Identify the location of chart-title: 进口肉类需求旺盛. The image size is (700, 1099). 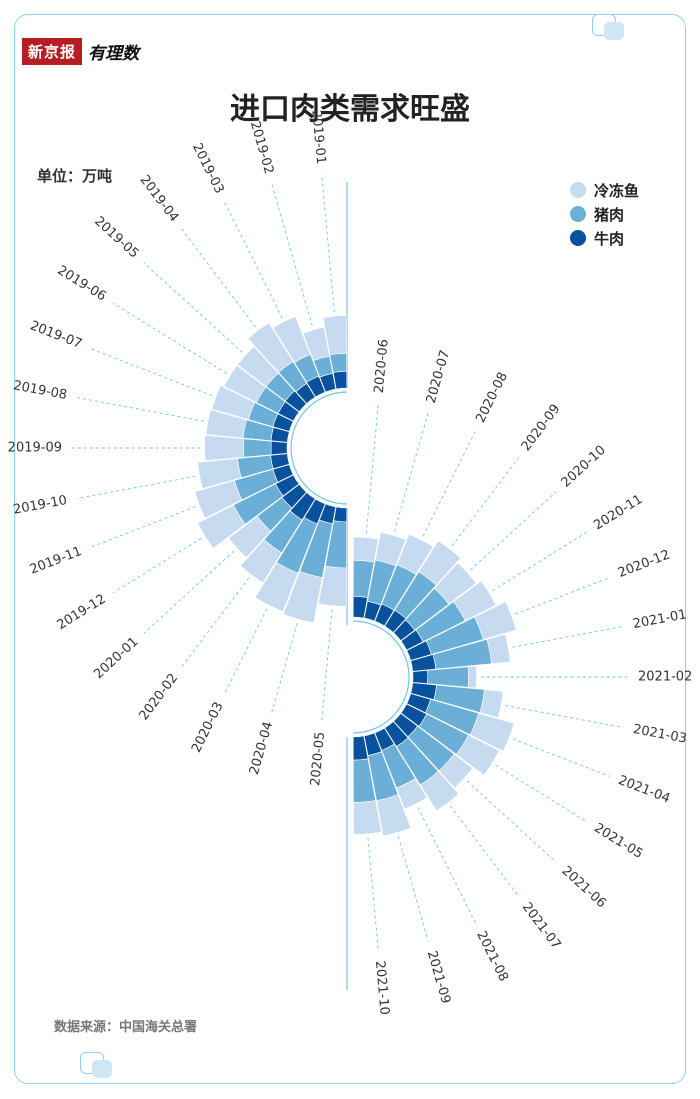
(350, 109).